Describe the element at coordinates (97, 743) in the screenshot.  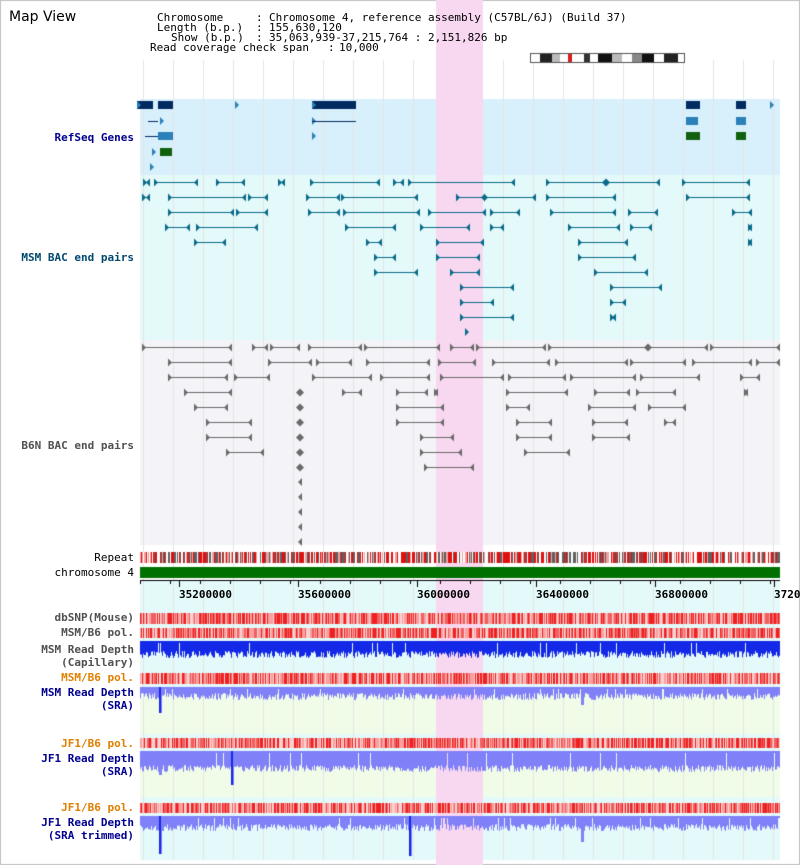
I see `track-label-jf1-pol-1: JF1/B6 pol.` at that location.